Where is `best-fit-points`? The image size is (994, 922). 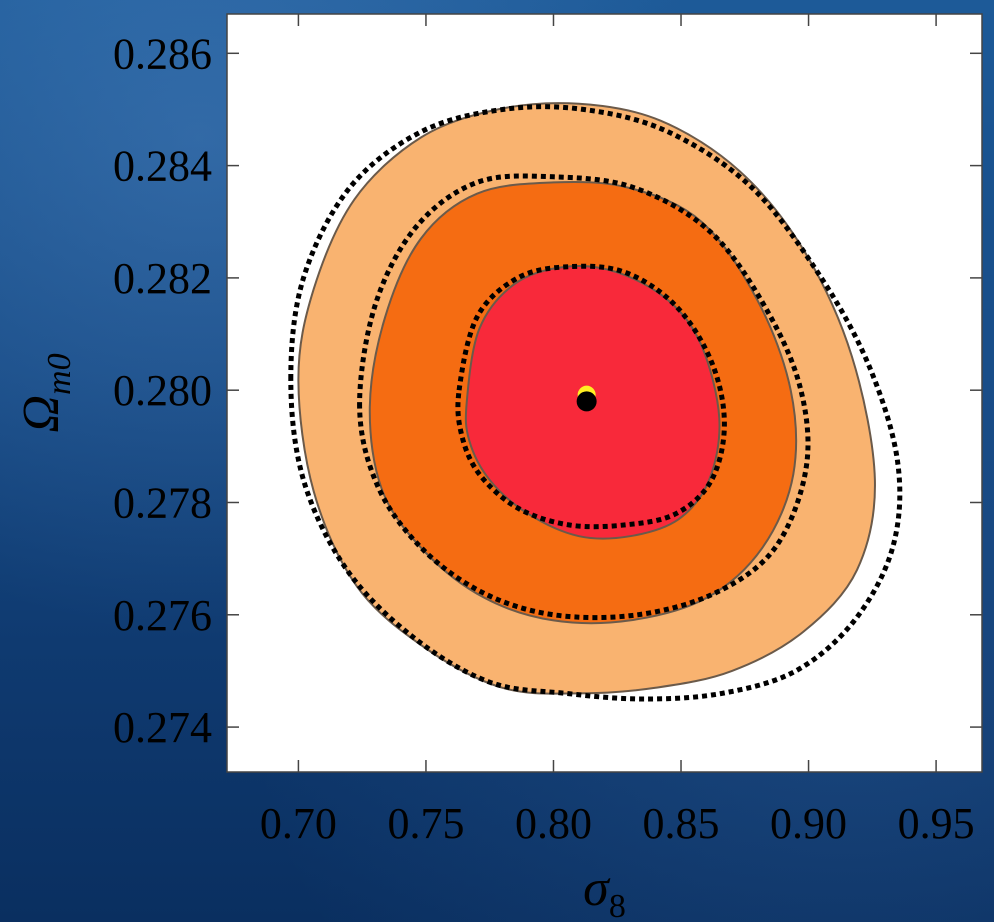
best-fit-points is located at coordinates (586, 398).